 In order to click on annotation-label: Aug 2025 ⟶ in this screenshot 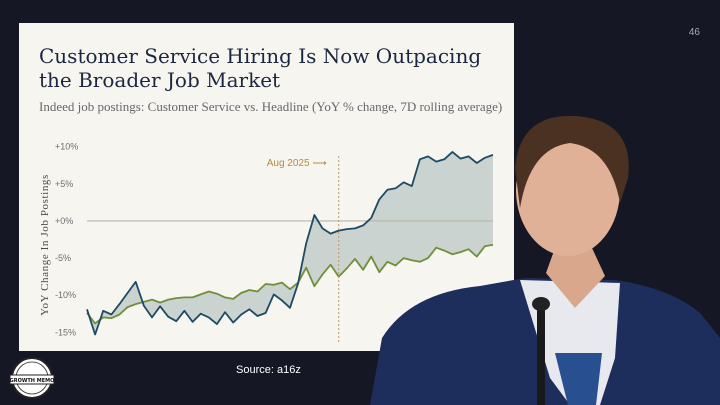, I will do `click(297, 163)`.